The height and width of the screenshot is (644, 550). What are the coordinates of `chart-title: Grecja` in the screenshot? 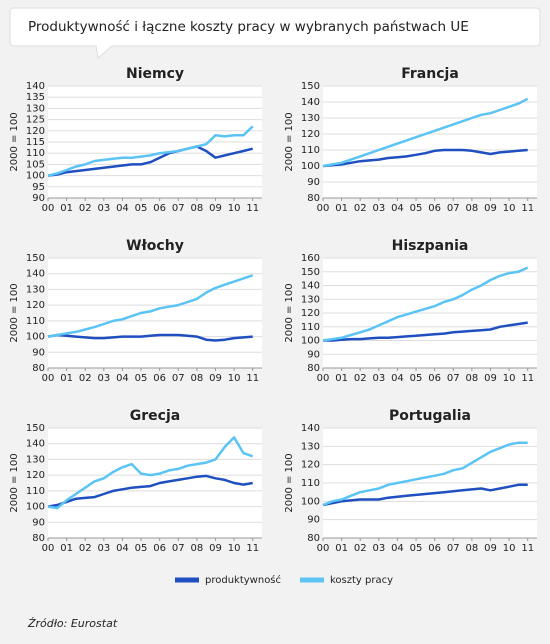 It's located at (155, 416).